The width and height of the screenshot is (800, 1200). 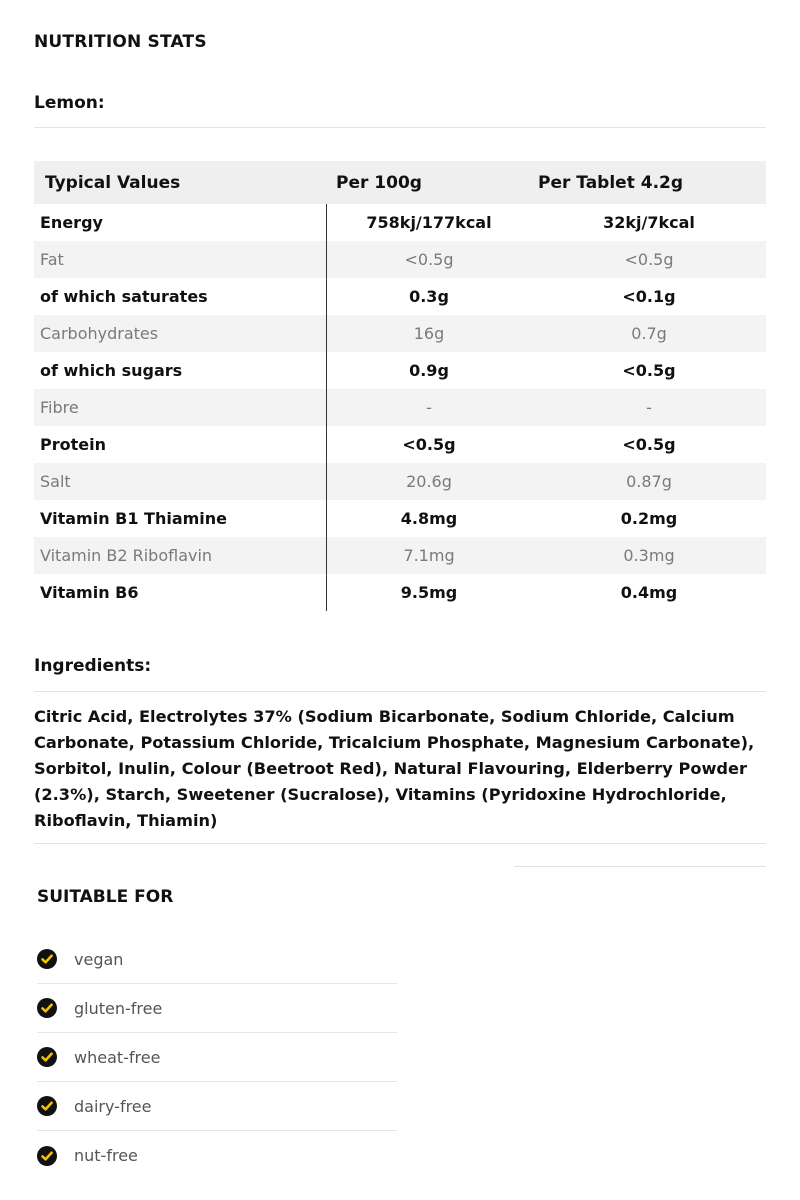 I want to click on column-header-typical-values: Typical Values, so click(x=113, y=182).